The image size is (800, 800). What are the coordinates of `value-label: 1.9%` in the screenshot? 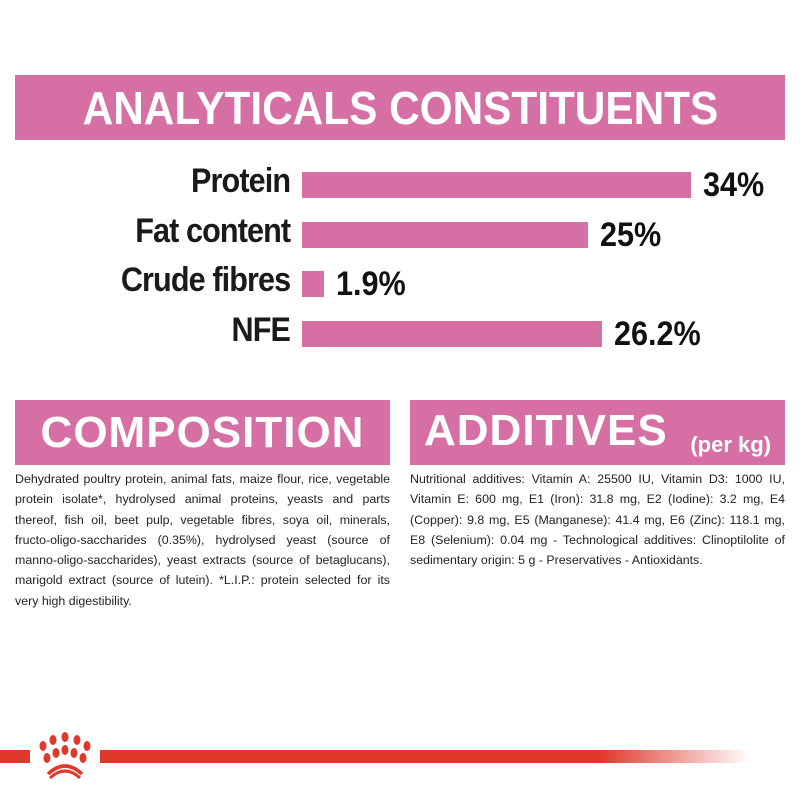 It's located at (370, 284).